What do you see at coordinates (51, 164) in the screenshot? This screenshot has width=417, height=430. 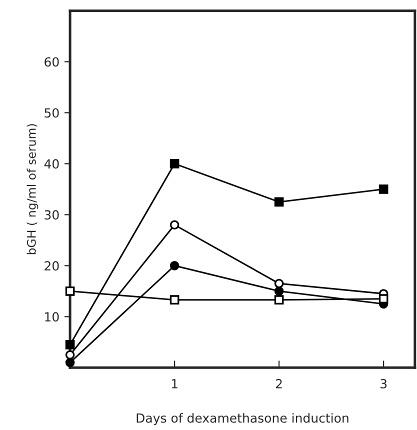 I see `y-tick-label: 40` at bounding box center [51, 164].